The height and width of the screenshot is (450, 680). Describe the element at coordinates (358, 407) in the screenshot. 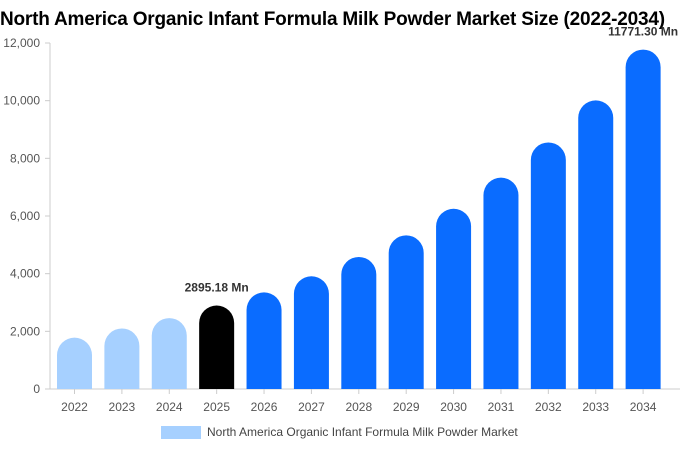

I see `x-tick-label: 2028` at that location.